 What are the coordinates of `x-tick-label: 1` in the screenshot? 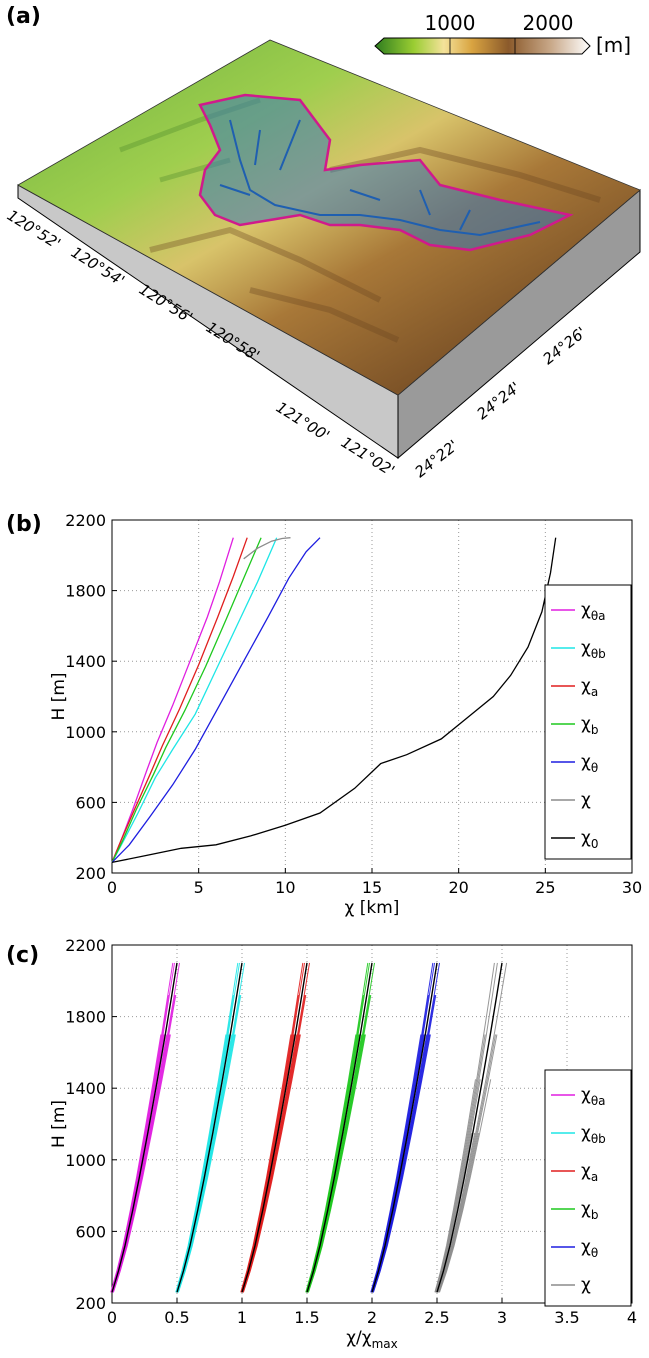 It's located at (242, 1317).